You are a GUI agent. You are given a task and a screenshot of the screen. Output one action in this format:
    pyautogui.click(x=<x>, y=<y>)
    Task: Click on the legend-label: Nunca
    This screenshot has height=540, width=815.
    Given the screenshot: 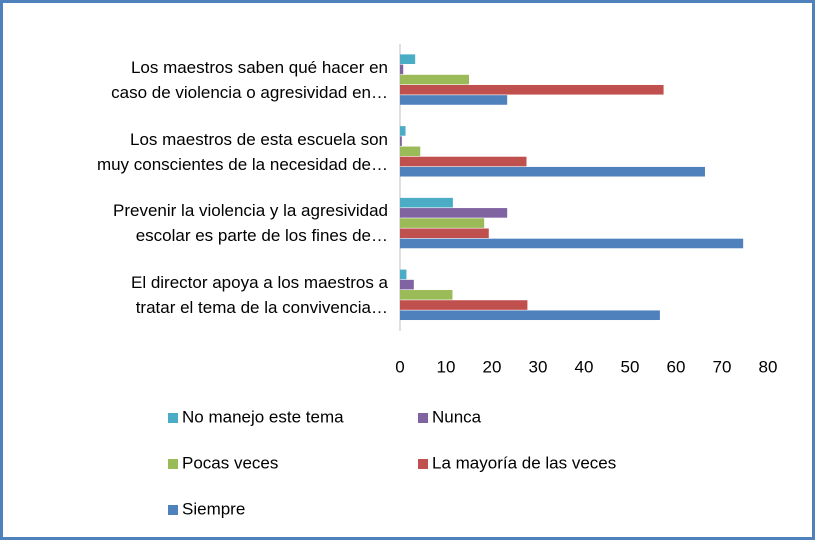 What is the action you would take?
    pyautogui.click(x=457, y=416)
    